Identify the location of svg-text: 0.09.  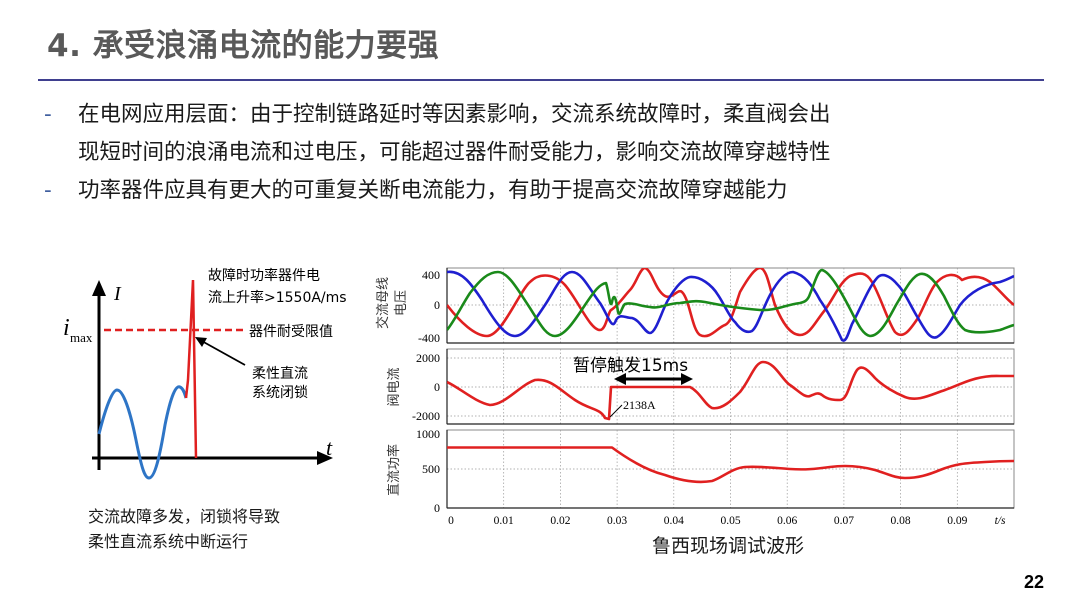
(957, 521).